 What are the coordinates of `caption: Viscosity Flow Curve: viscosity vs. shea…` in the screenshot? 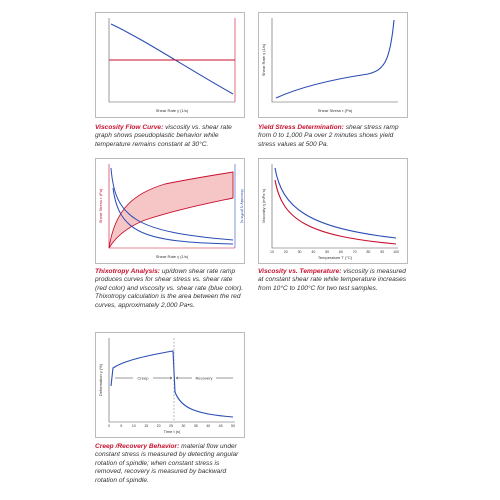 It's located at (170, 136).